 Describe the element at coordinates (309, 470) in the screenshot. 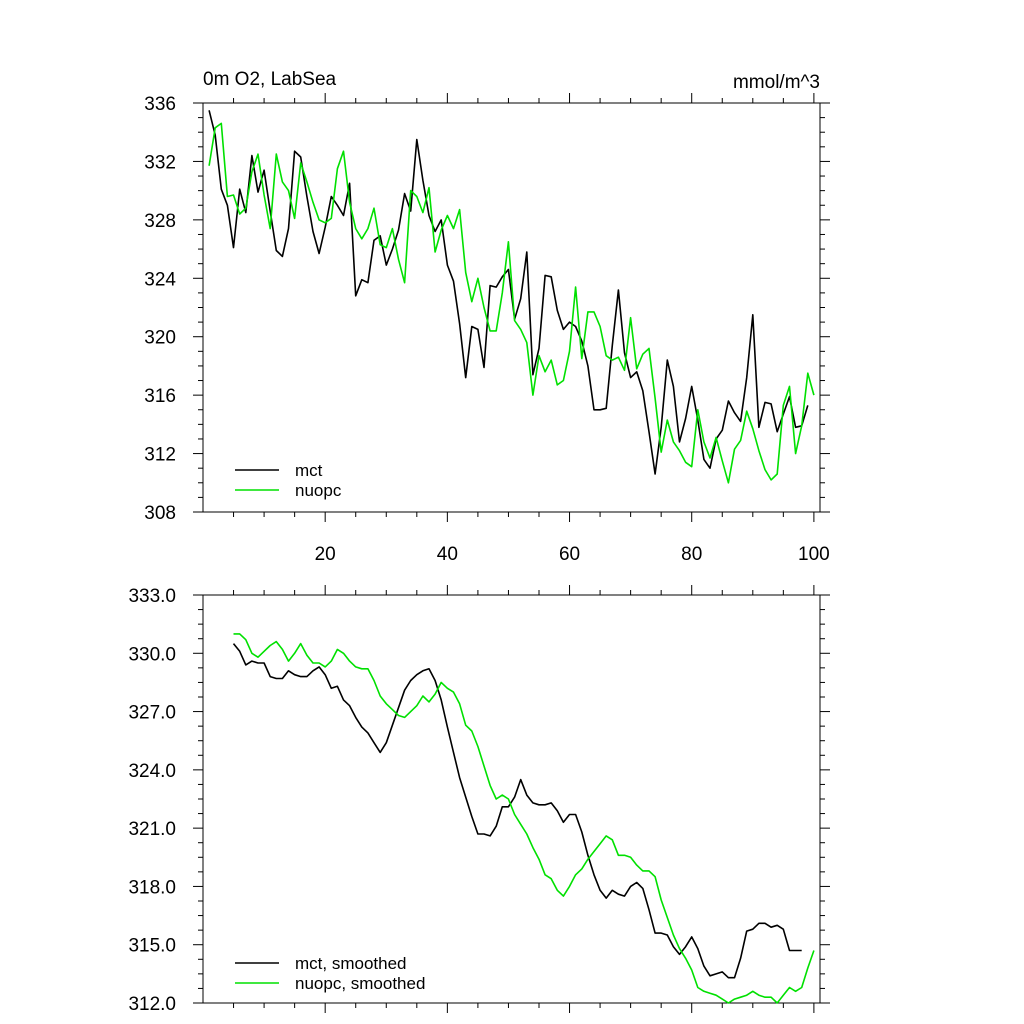

I see `legend-label: mct` at that location.